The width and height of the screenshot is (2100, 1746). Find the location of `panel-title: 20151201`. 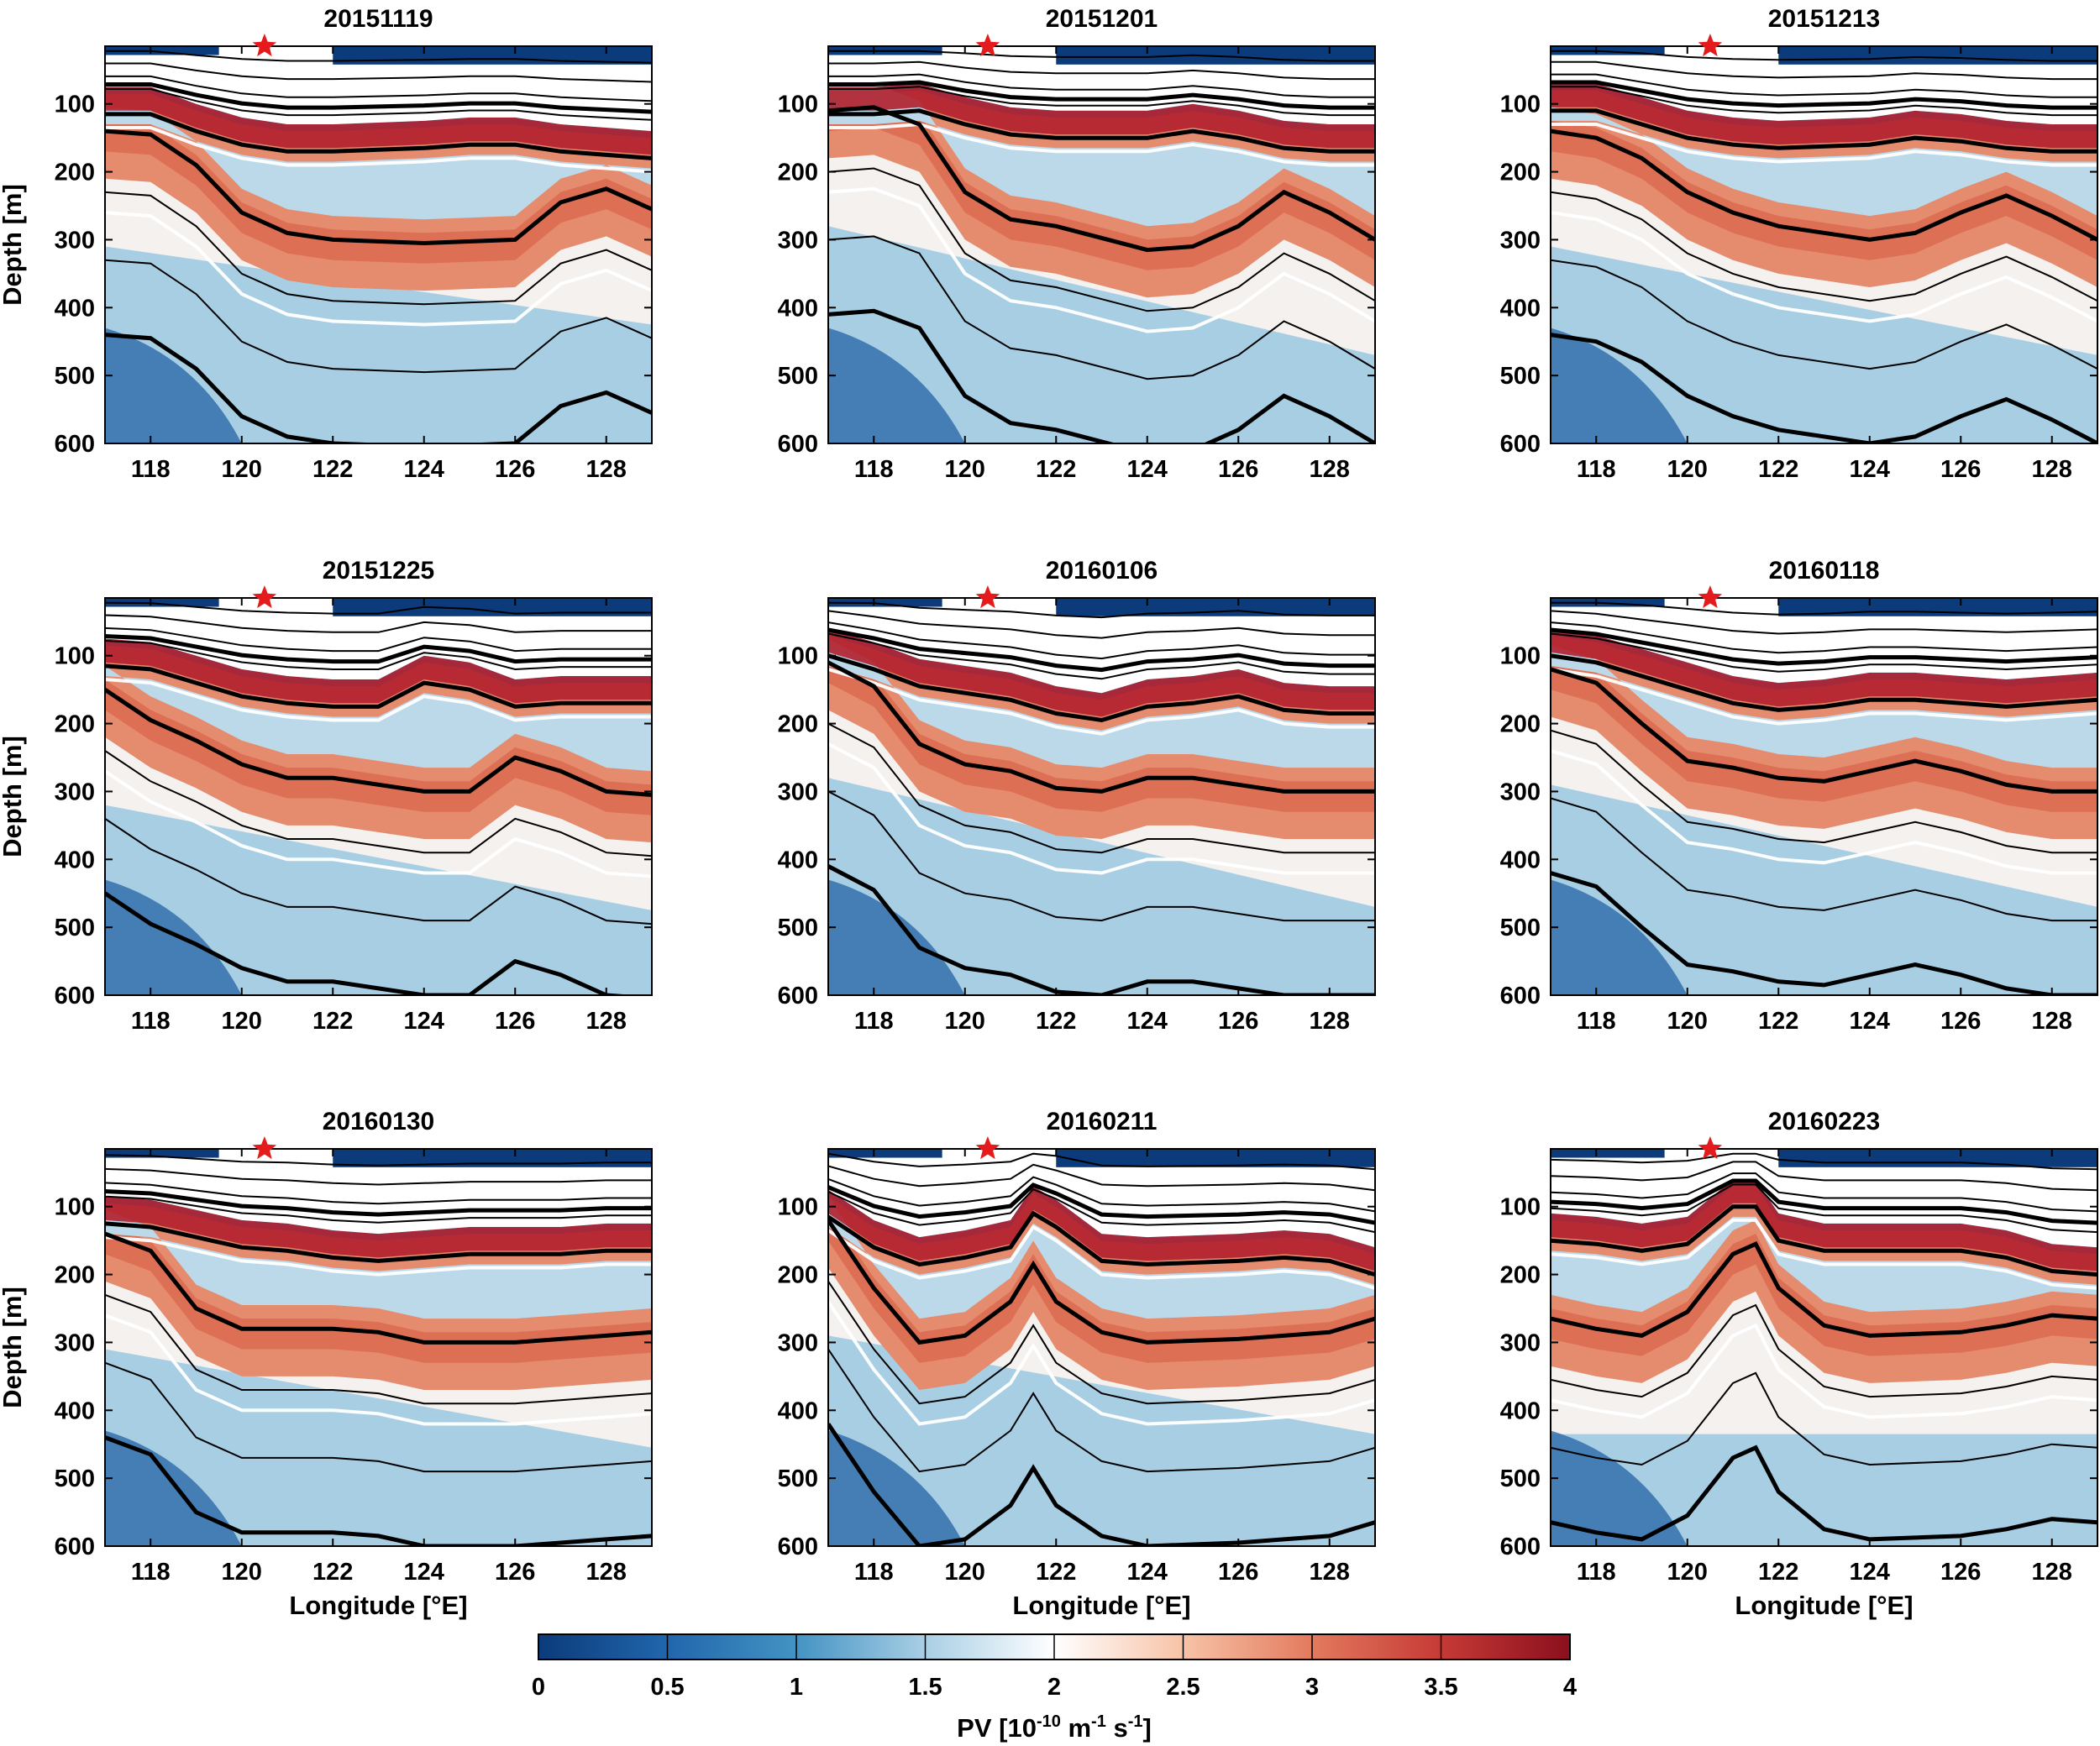

panel-title: 20151201 is located at coordinates (1102, 19).